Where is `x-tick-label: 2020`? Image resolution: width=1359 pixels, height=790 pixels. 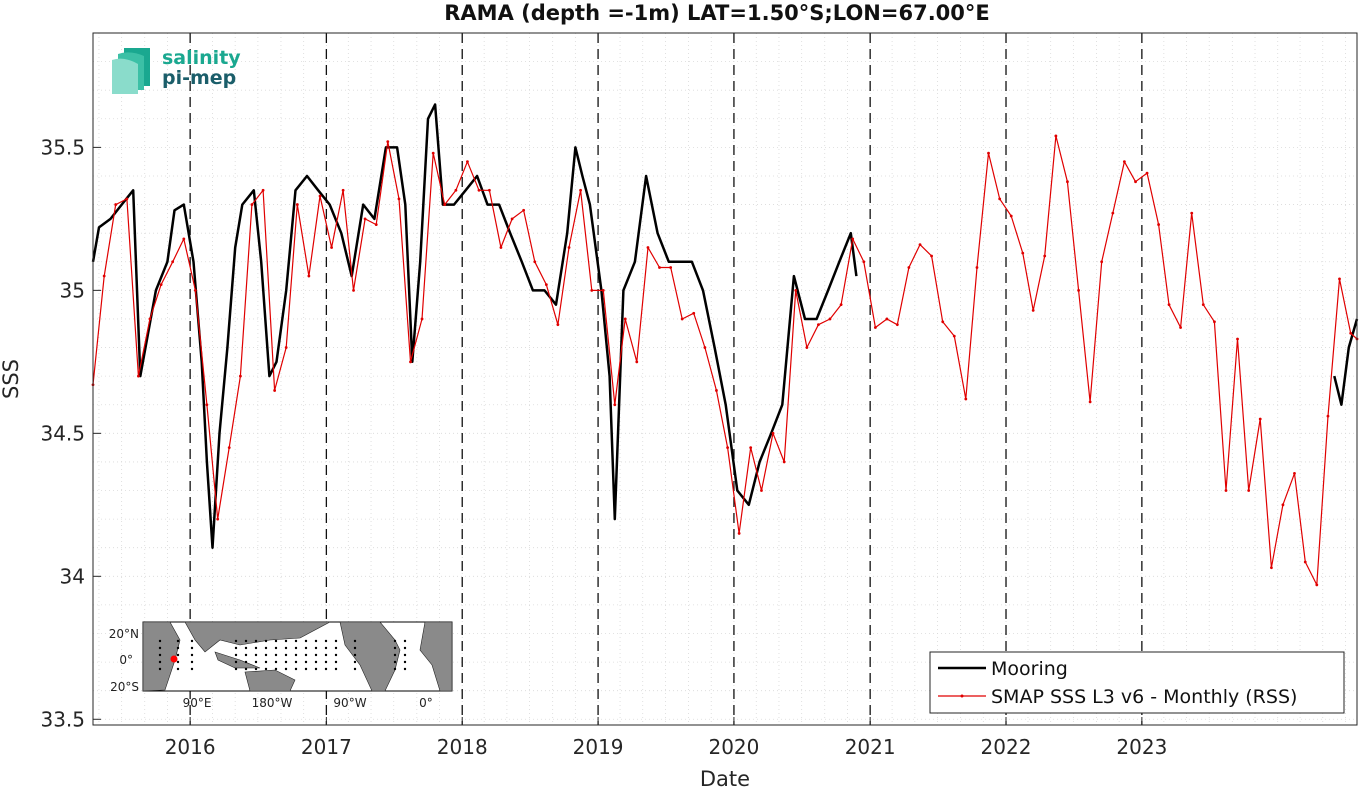 x-tick-label: 2020 is located at coordinates (733, 747).